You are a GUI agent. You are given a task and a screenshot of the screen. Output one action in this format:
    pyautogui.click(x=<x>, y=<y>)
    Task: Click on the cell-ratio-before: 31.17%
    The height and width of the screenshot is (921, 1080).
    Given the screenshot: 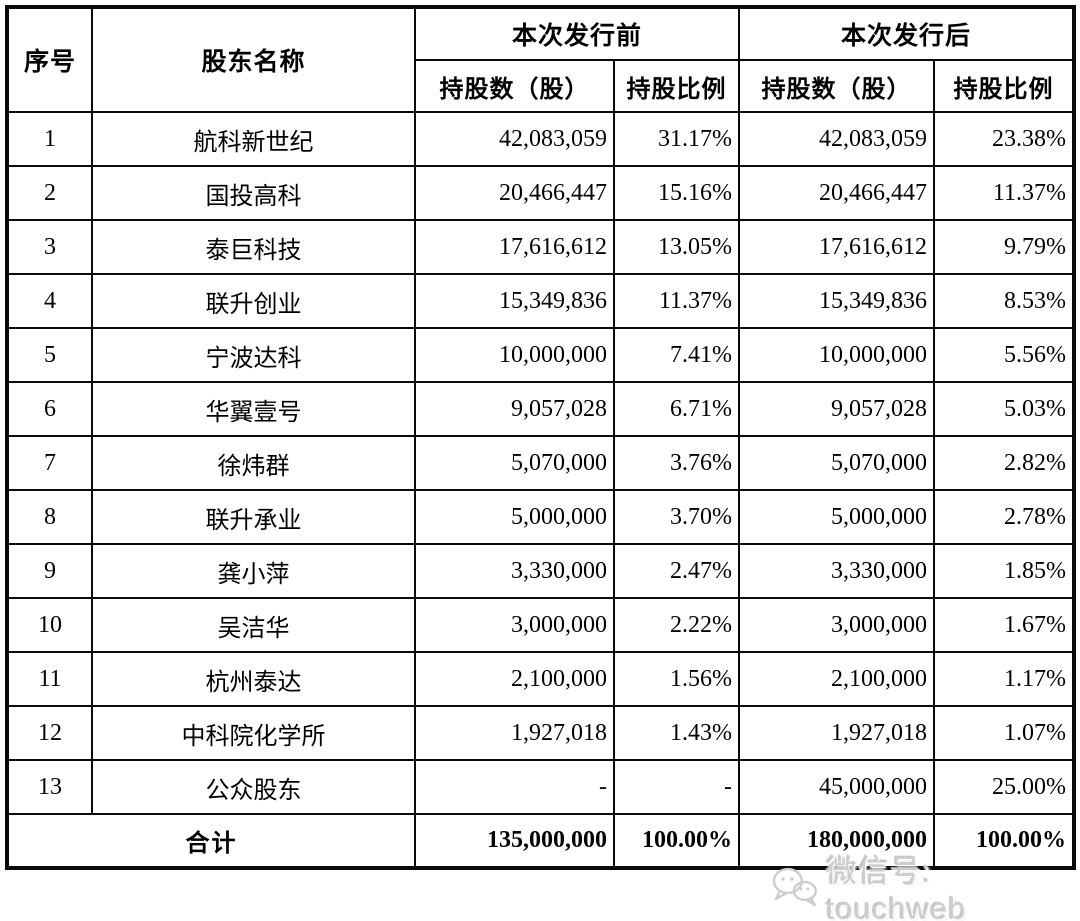 What is the action you would take?
    pyautogui.click(x=676, y=139)
    